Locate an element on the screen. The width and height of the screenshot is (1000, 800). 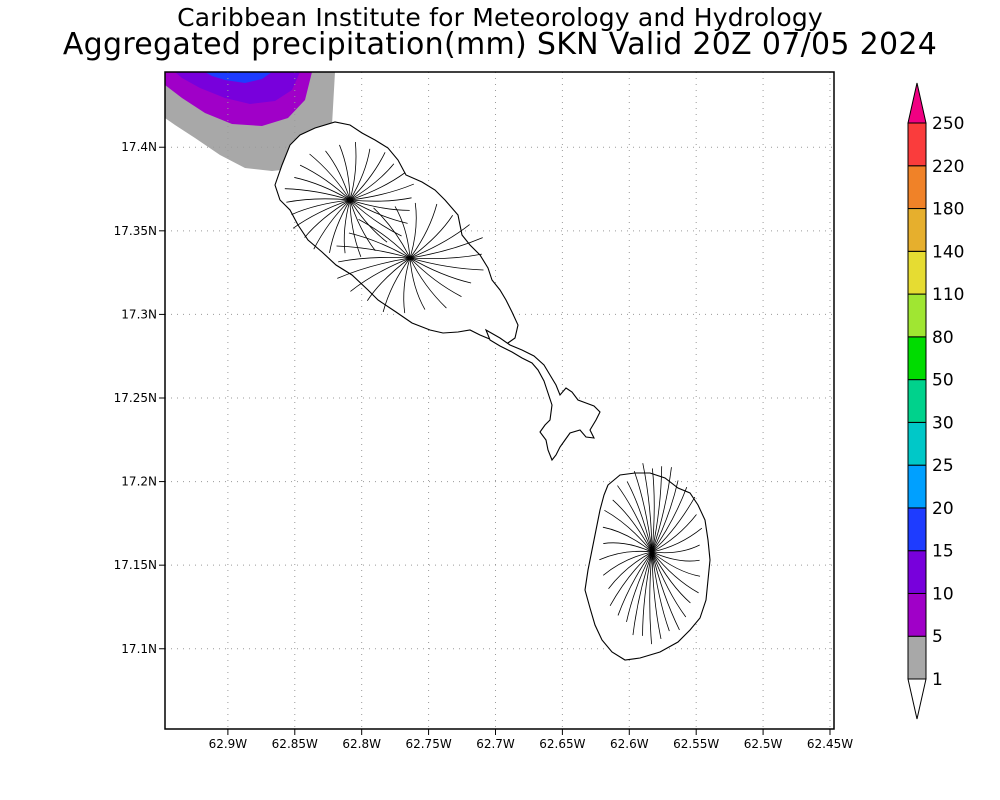
colorbar-label: 180 is located at coordinates (948, 210).